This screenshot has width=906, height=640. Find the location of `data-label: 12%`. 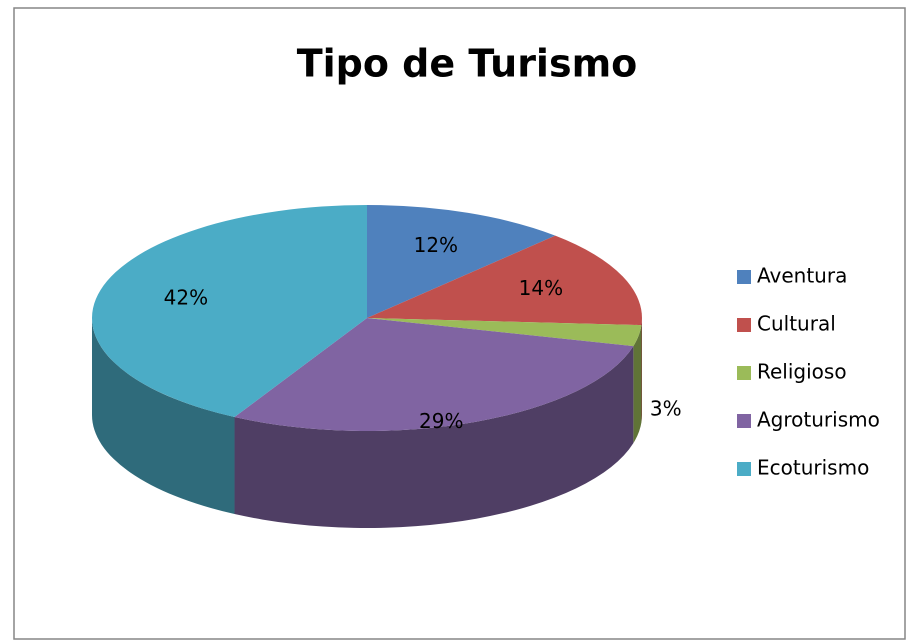

data-label: 12% is located at coordinates (436, 245).